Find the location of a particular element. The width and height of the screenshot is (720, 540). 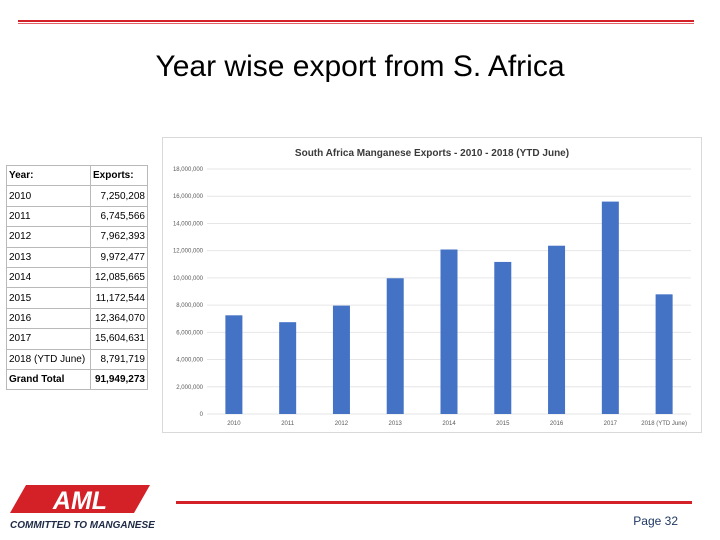

bar-2017 is located at coordinates (610, 307).